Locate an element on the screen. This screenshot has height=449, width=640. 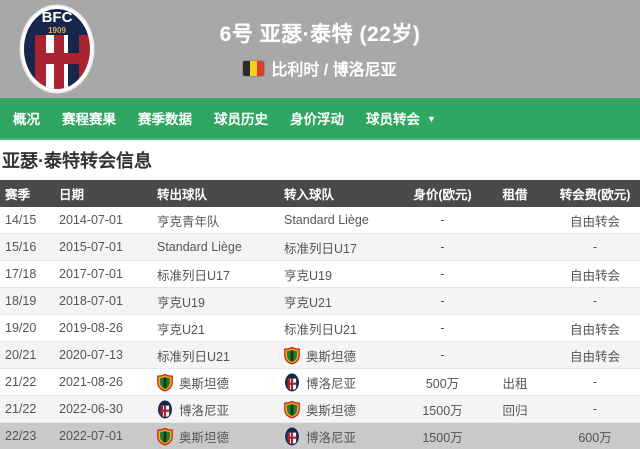
team-cell: 亨克U21 is located at coordinates (344, 301).